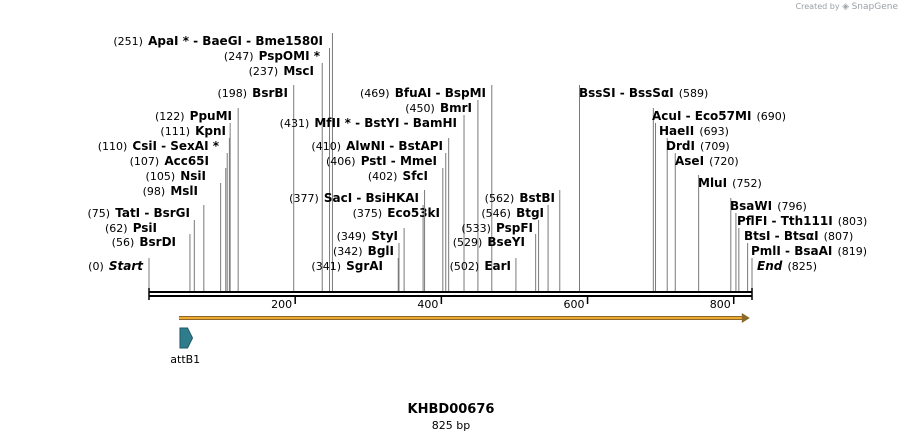 Image resolution: width=902 pixels, height=441 pixels. I want to click on site-label: (247) PspOMI *, so click(272, 54).